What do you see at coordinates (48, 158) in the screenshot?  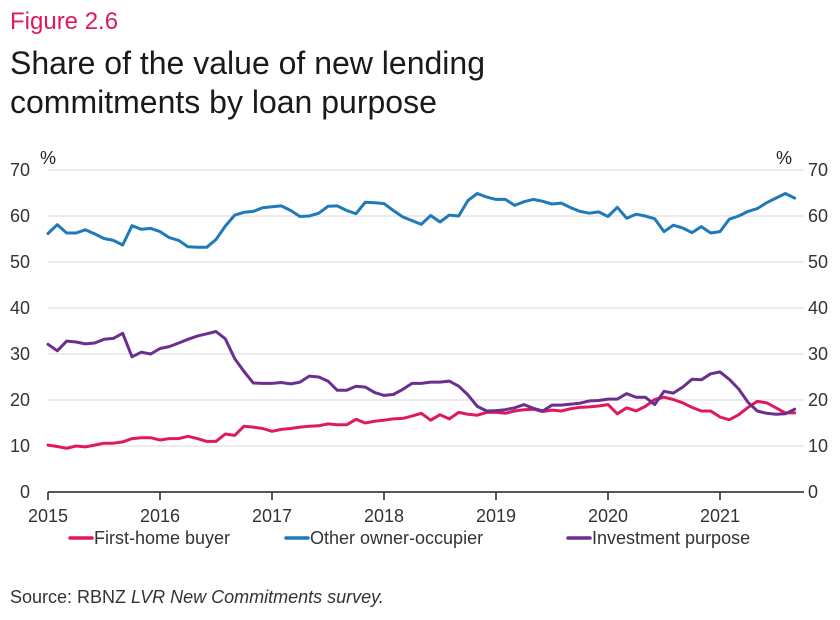 I see `y-unit-left: %` at bounding box center [48, 158].